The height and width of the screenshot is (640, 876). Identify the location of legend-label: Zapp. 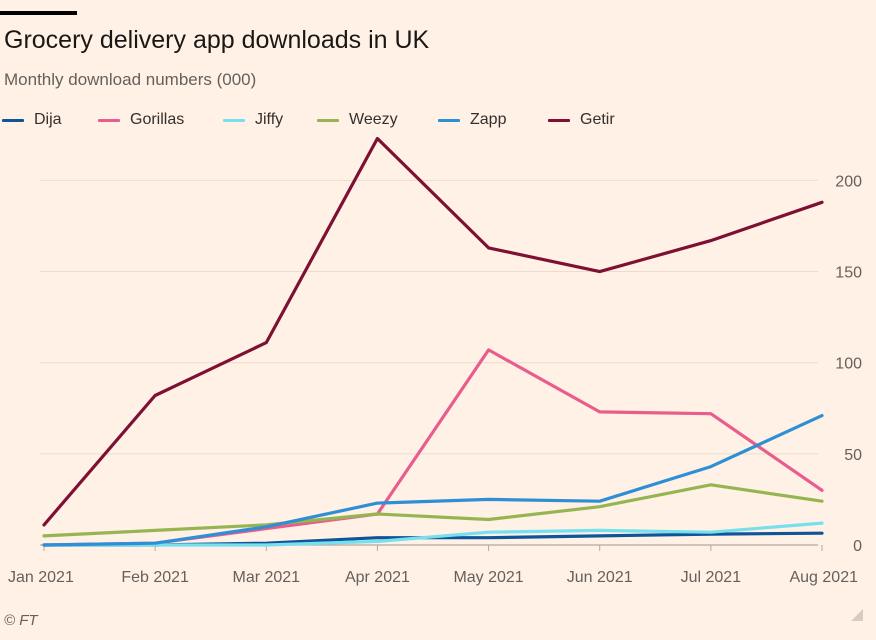
(488, 119).